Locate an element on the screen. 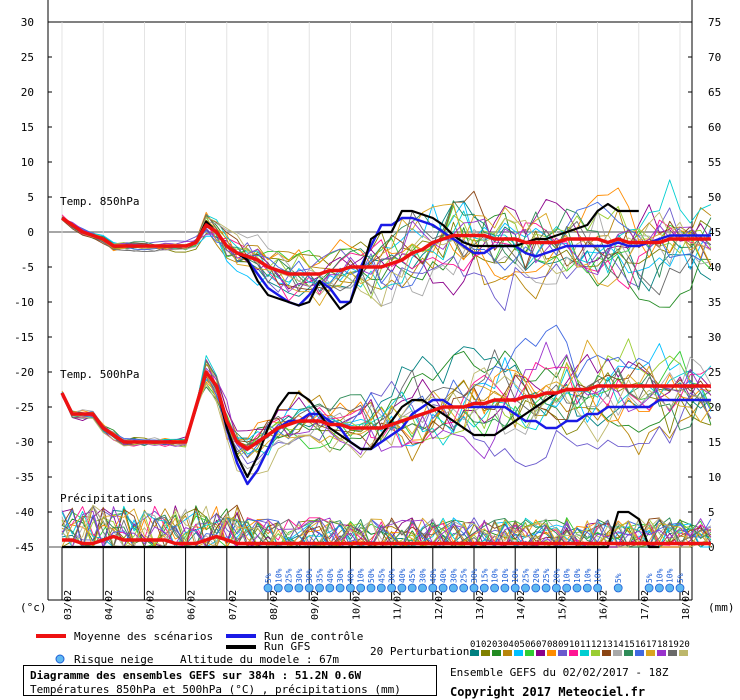  t500-section-label: Temp. 500hPa is located at coordinates (99, 374).